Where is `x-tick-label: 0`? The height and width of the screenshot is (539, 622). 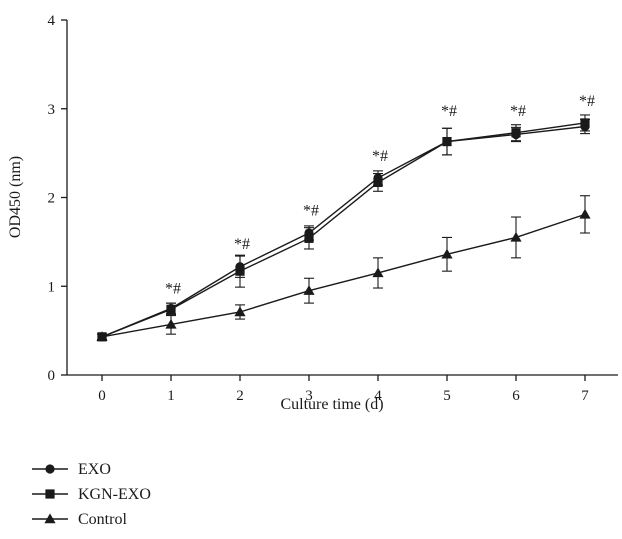 x-tick-label: 0 is located at coordinates (102, 396).